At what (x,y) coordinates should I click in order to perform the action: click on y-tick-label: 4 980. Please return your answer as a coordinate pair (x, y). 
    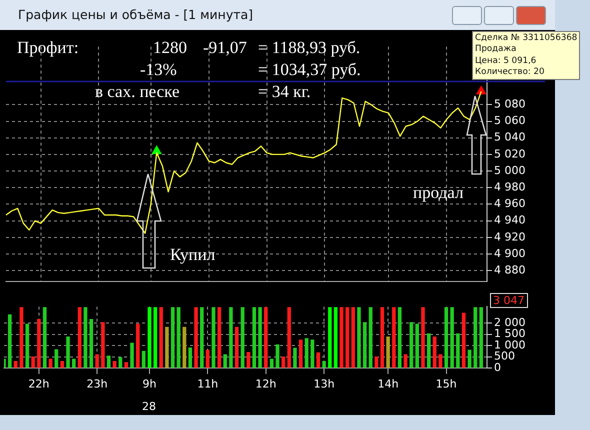
    Looking at the image, I should click on (510, 187).